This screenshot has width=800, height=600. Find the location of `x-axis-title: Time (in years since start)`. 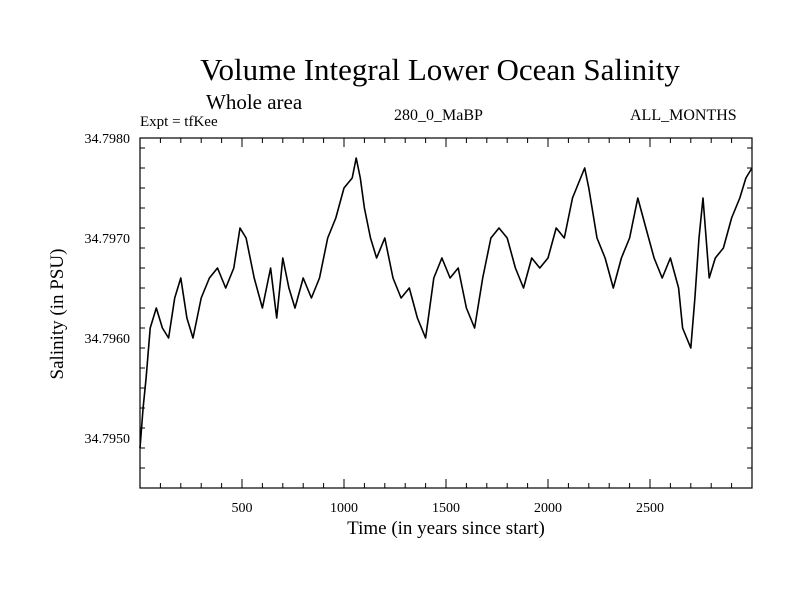

x-axis-title: Time (in years since start) is located at coordinates (446, 528).